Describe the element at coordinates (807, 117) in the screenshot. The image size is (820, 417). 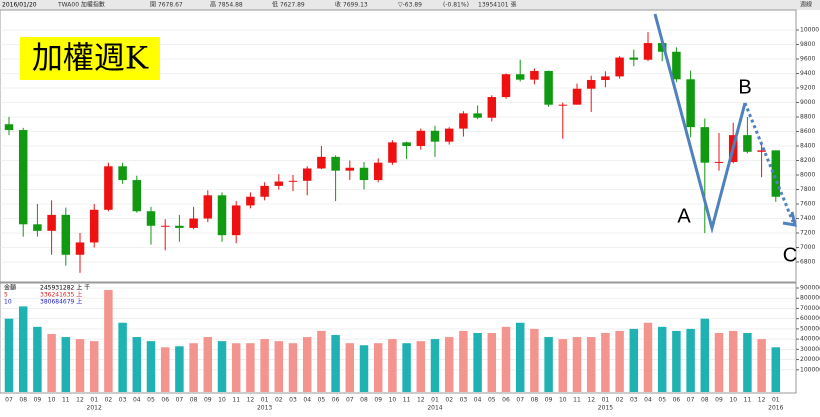
I see `y-tick-label: 8800` at that location.